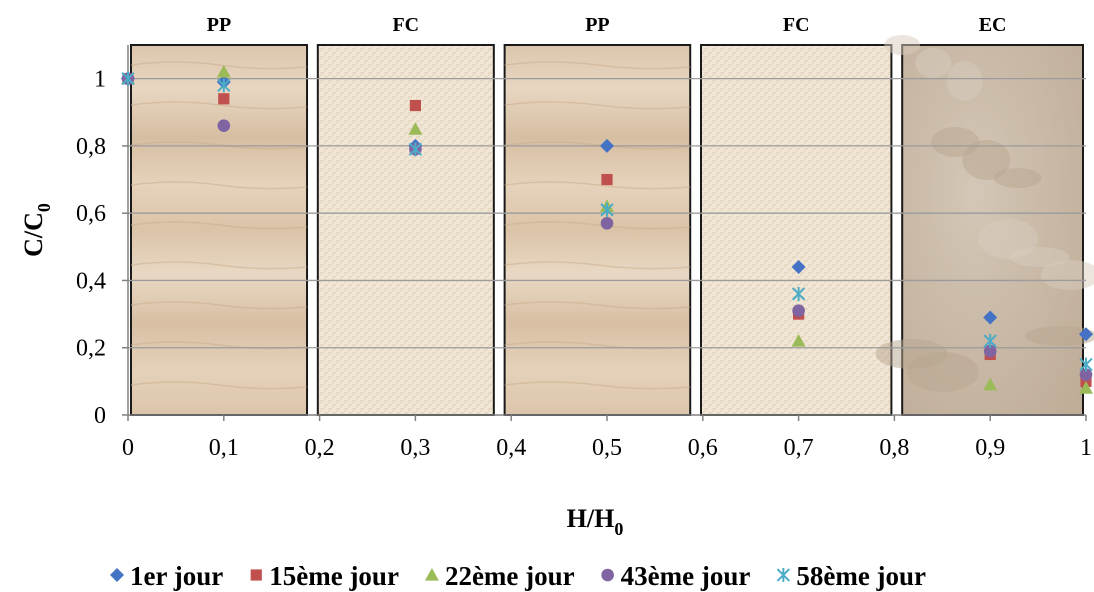 Image resolution: width=1094 pixels, height=592 pixels. What do you see at coordinates (91, 281) in the screenshot?
I see `y-tick-label: 0,4` at bounding box center [91, 281].